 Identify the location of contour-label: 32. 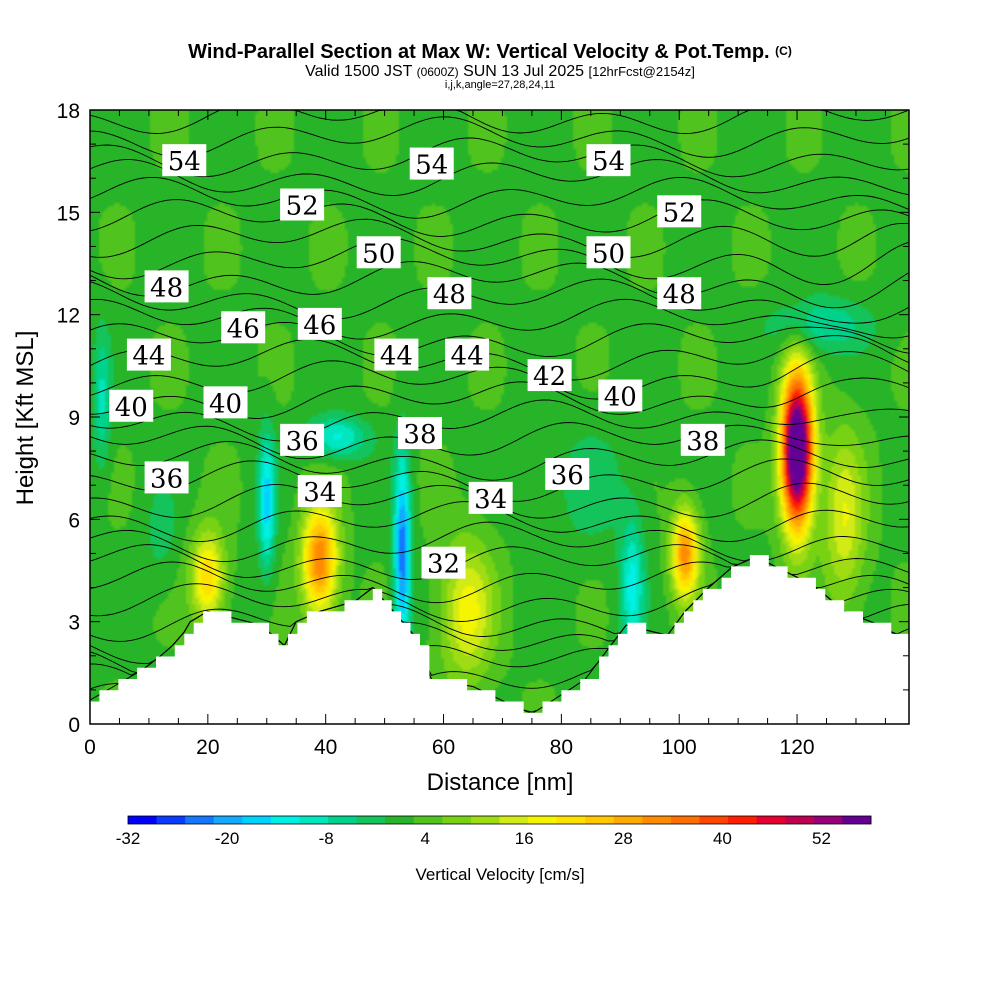
(443, 563).